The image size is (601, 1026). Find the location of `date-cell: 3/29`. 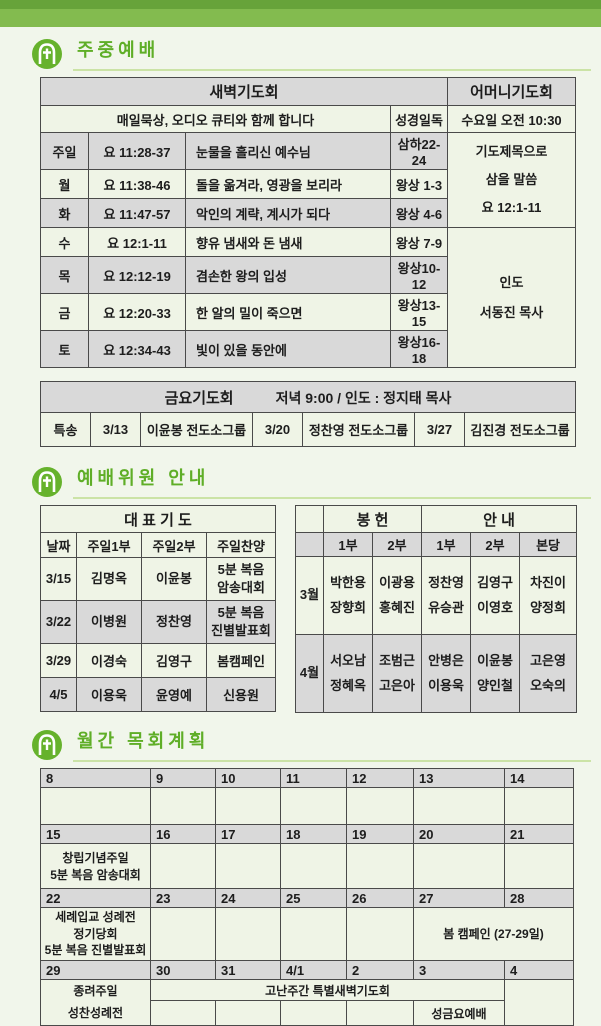

date-cell: 3/29 is located at coordinates (58, 660).